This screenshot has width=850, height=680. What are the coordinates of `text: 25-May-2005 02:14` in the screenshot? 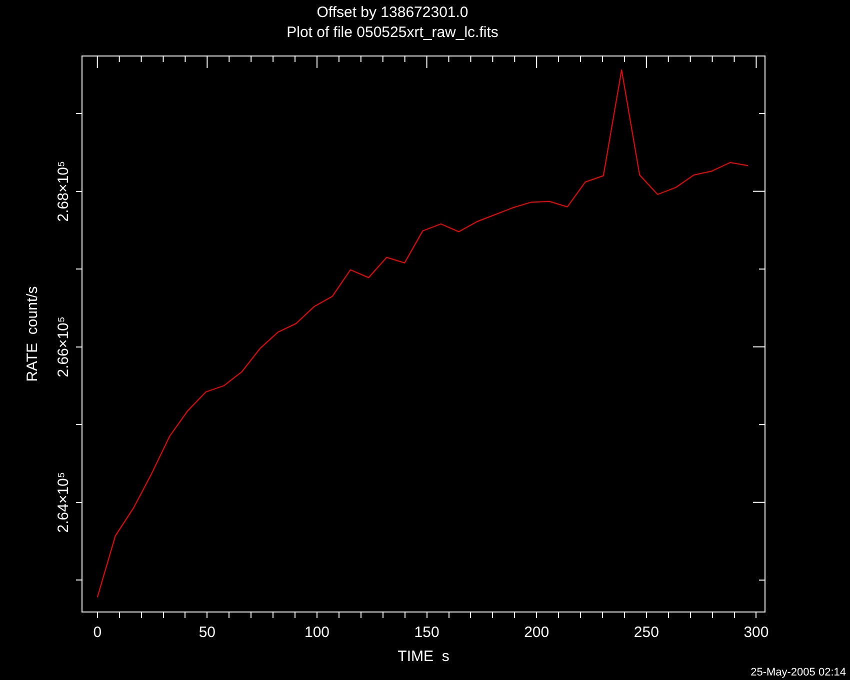 It's located at (798, 672).